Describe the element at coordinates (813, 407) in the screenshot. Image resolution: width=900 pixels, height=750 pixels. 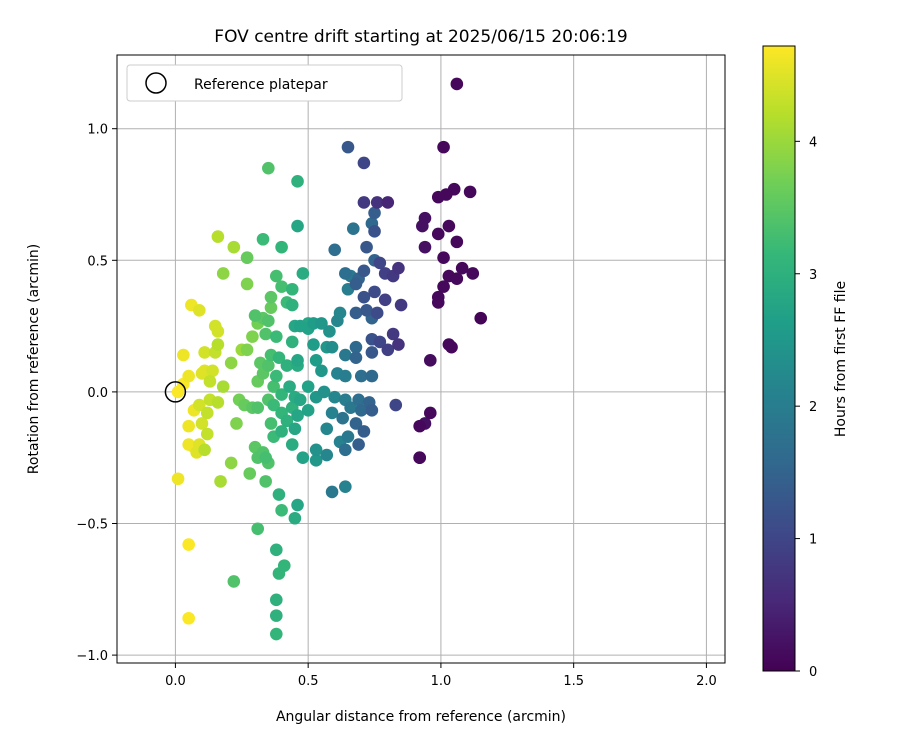
I see `colorbar-tick-label: 2` at that location.